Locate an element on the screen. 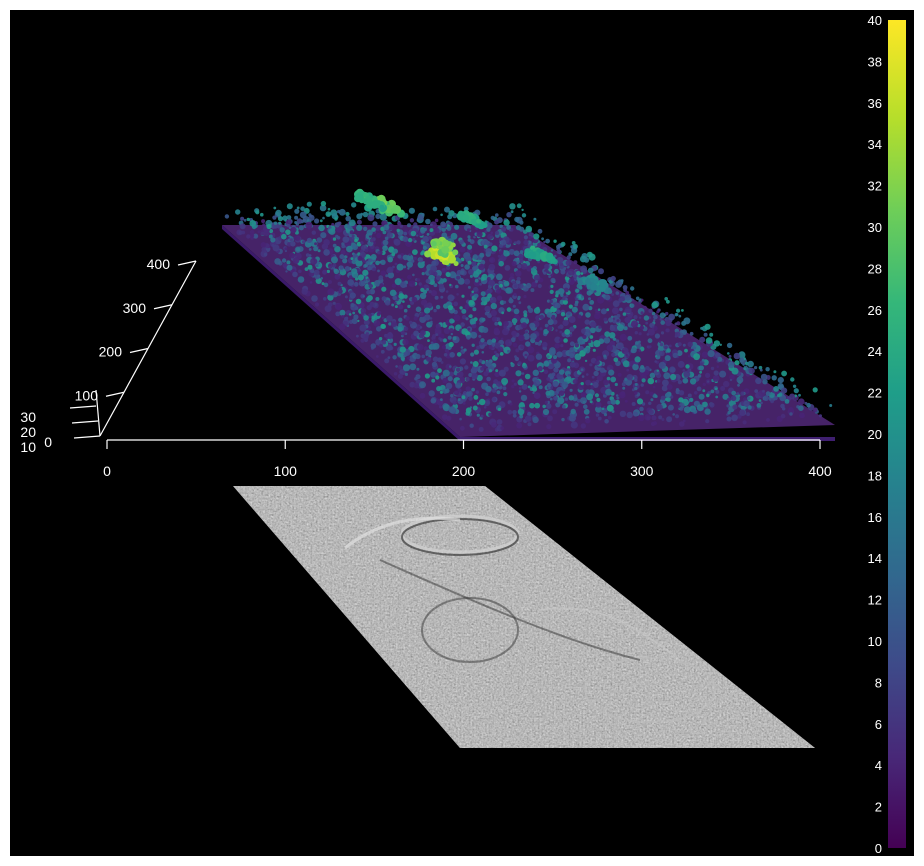 This screenshot has width=924, height=866. z-tick-label: 30 is located at coordinates (28, 417).